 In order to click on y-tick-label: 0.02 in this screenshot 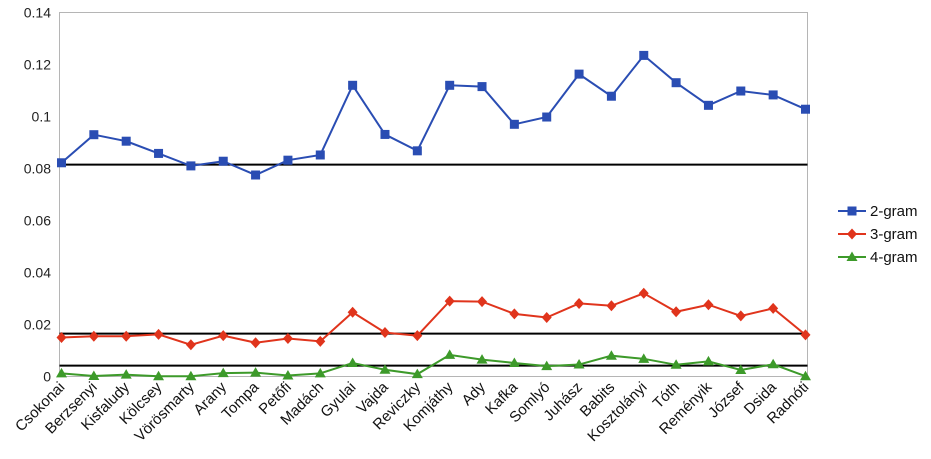, I will do `click(37, 325)`.